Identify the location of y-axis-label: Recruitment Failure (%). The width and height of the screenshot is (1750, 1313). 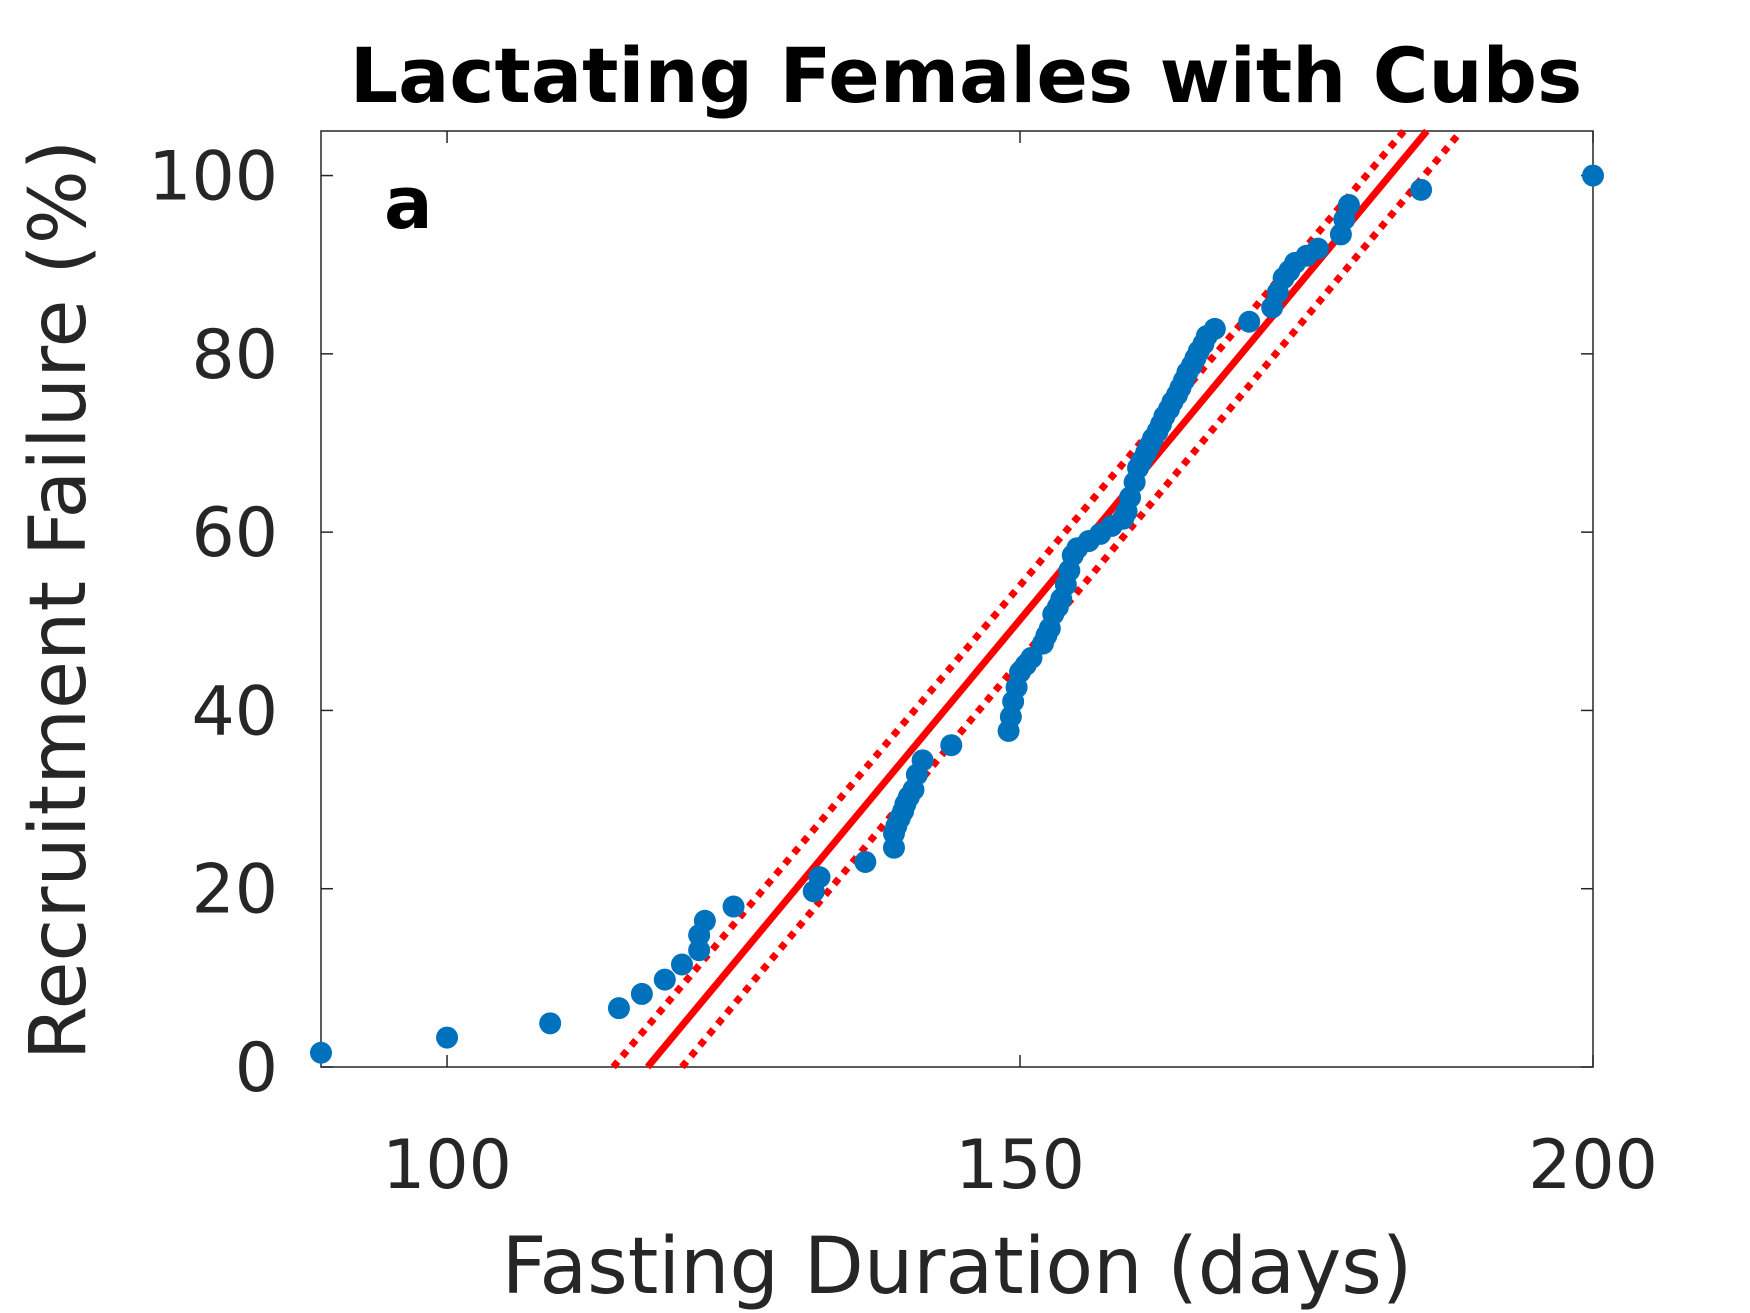
(59, 600).